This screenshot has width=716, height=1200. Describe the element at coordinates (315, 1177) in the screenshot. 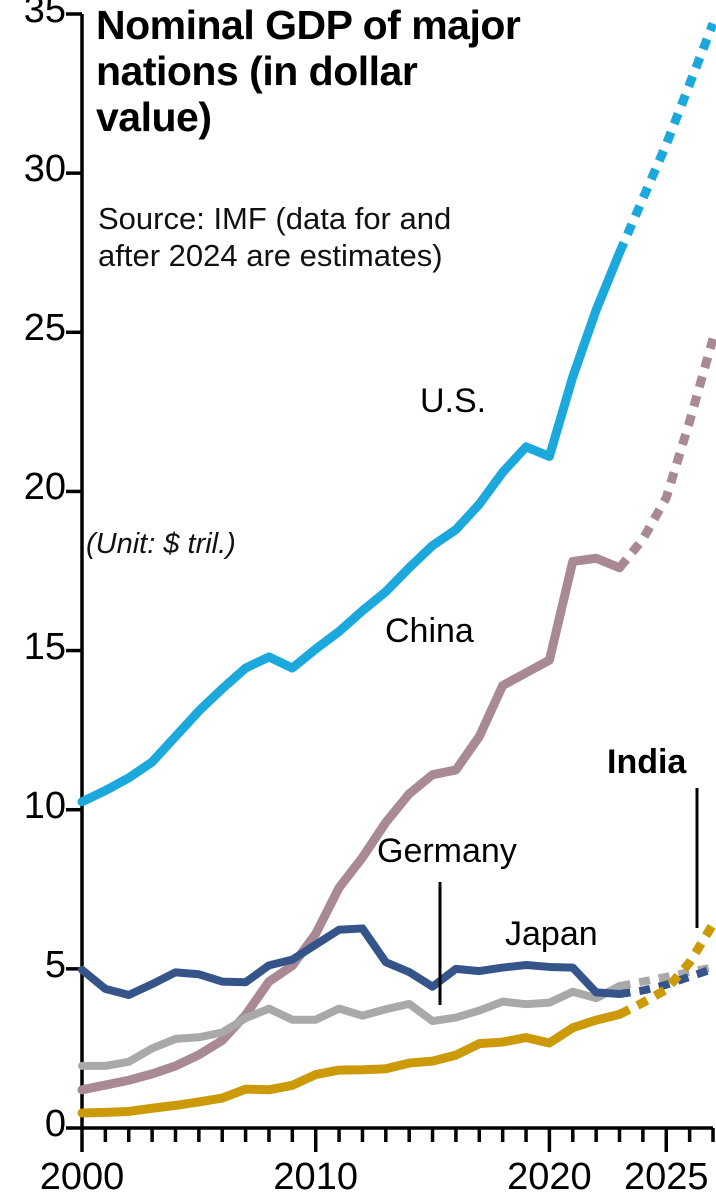

I see `x-tick-label: 2010` at that location.